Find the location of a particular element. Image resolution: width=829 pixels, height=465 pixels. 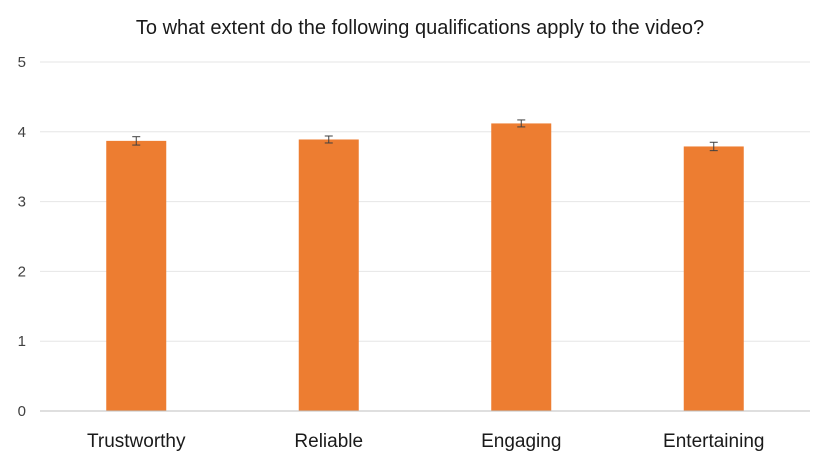

y-tick-label: 1 is located at coordinates (22, 341).